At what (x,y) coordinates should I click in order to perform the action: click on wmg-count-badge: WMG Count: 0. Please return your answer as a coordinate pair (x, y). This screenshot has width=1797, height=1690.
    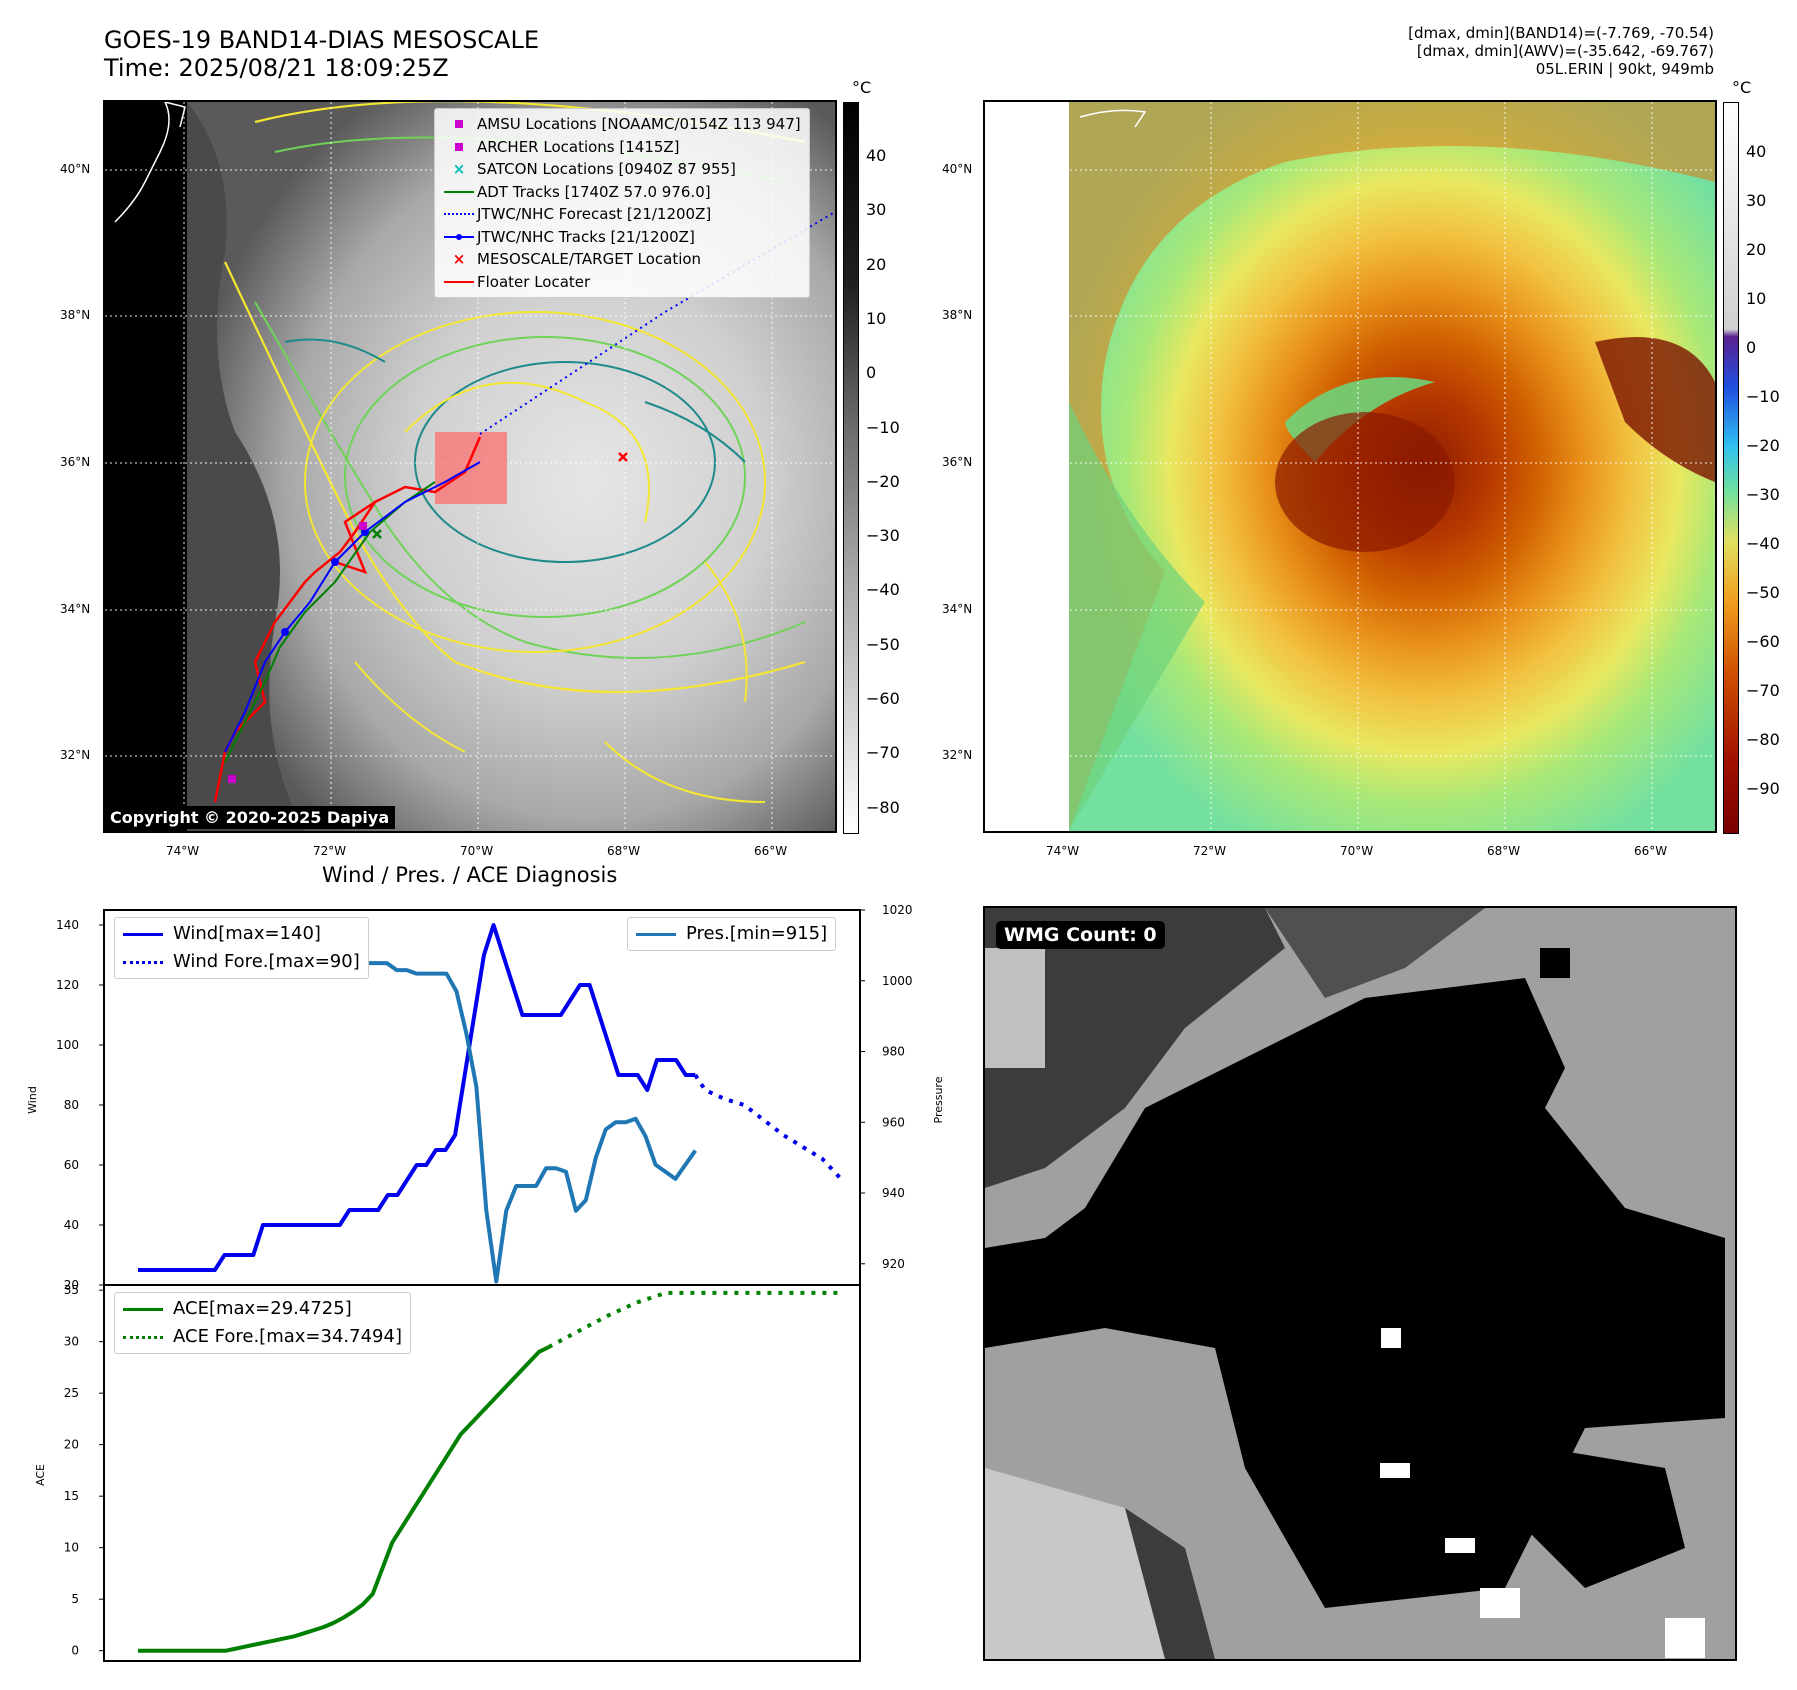
    Looking at the image, I should click on (1080, 935).